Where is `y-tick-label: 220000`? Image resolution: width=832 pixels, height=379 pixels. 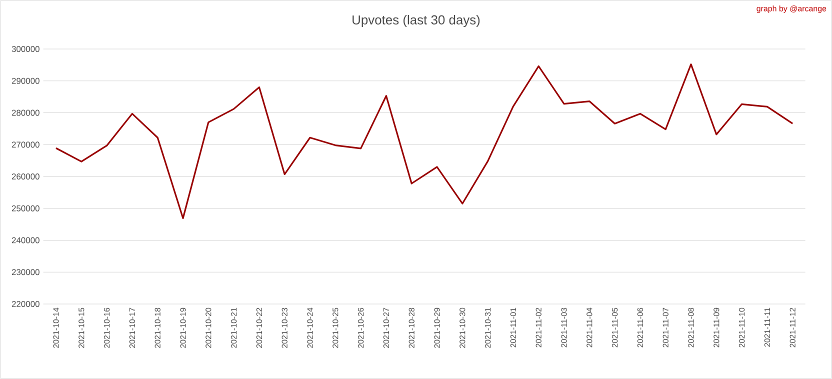
y-tick-label: 220000 is located at coordinates (26, 304).